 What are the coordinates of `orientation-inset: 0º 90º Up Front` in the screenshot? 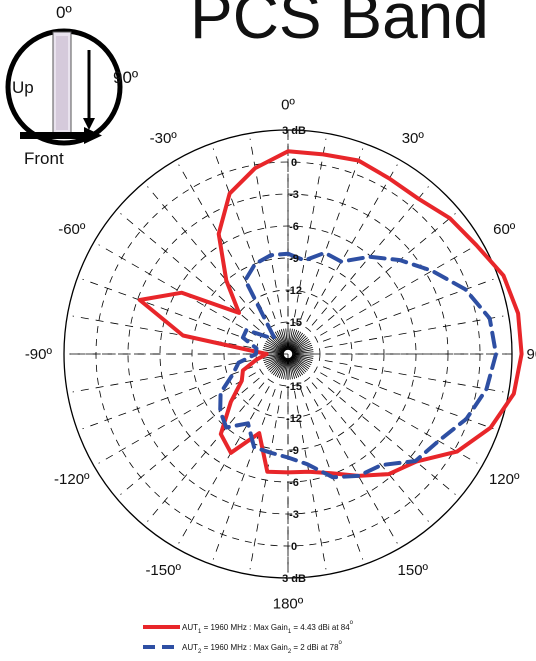 It's located at (71, 85).